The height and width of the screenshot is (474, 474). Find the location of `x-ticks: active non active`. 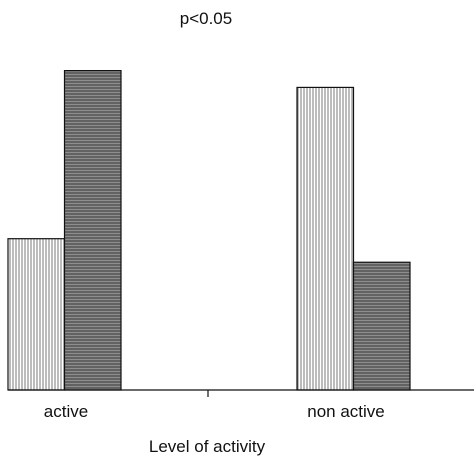

x-ticks: active non active is located at coordinates (214, 405).